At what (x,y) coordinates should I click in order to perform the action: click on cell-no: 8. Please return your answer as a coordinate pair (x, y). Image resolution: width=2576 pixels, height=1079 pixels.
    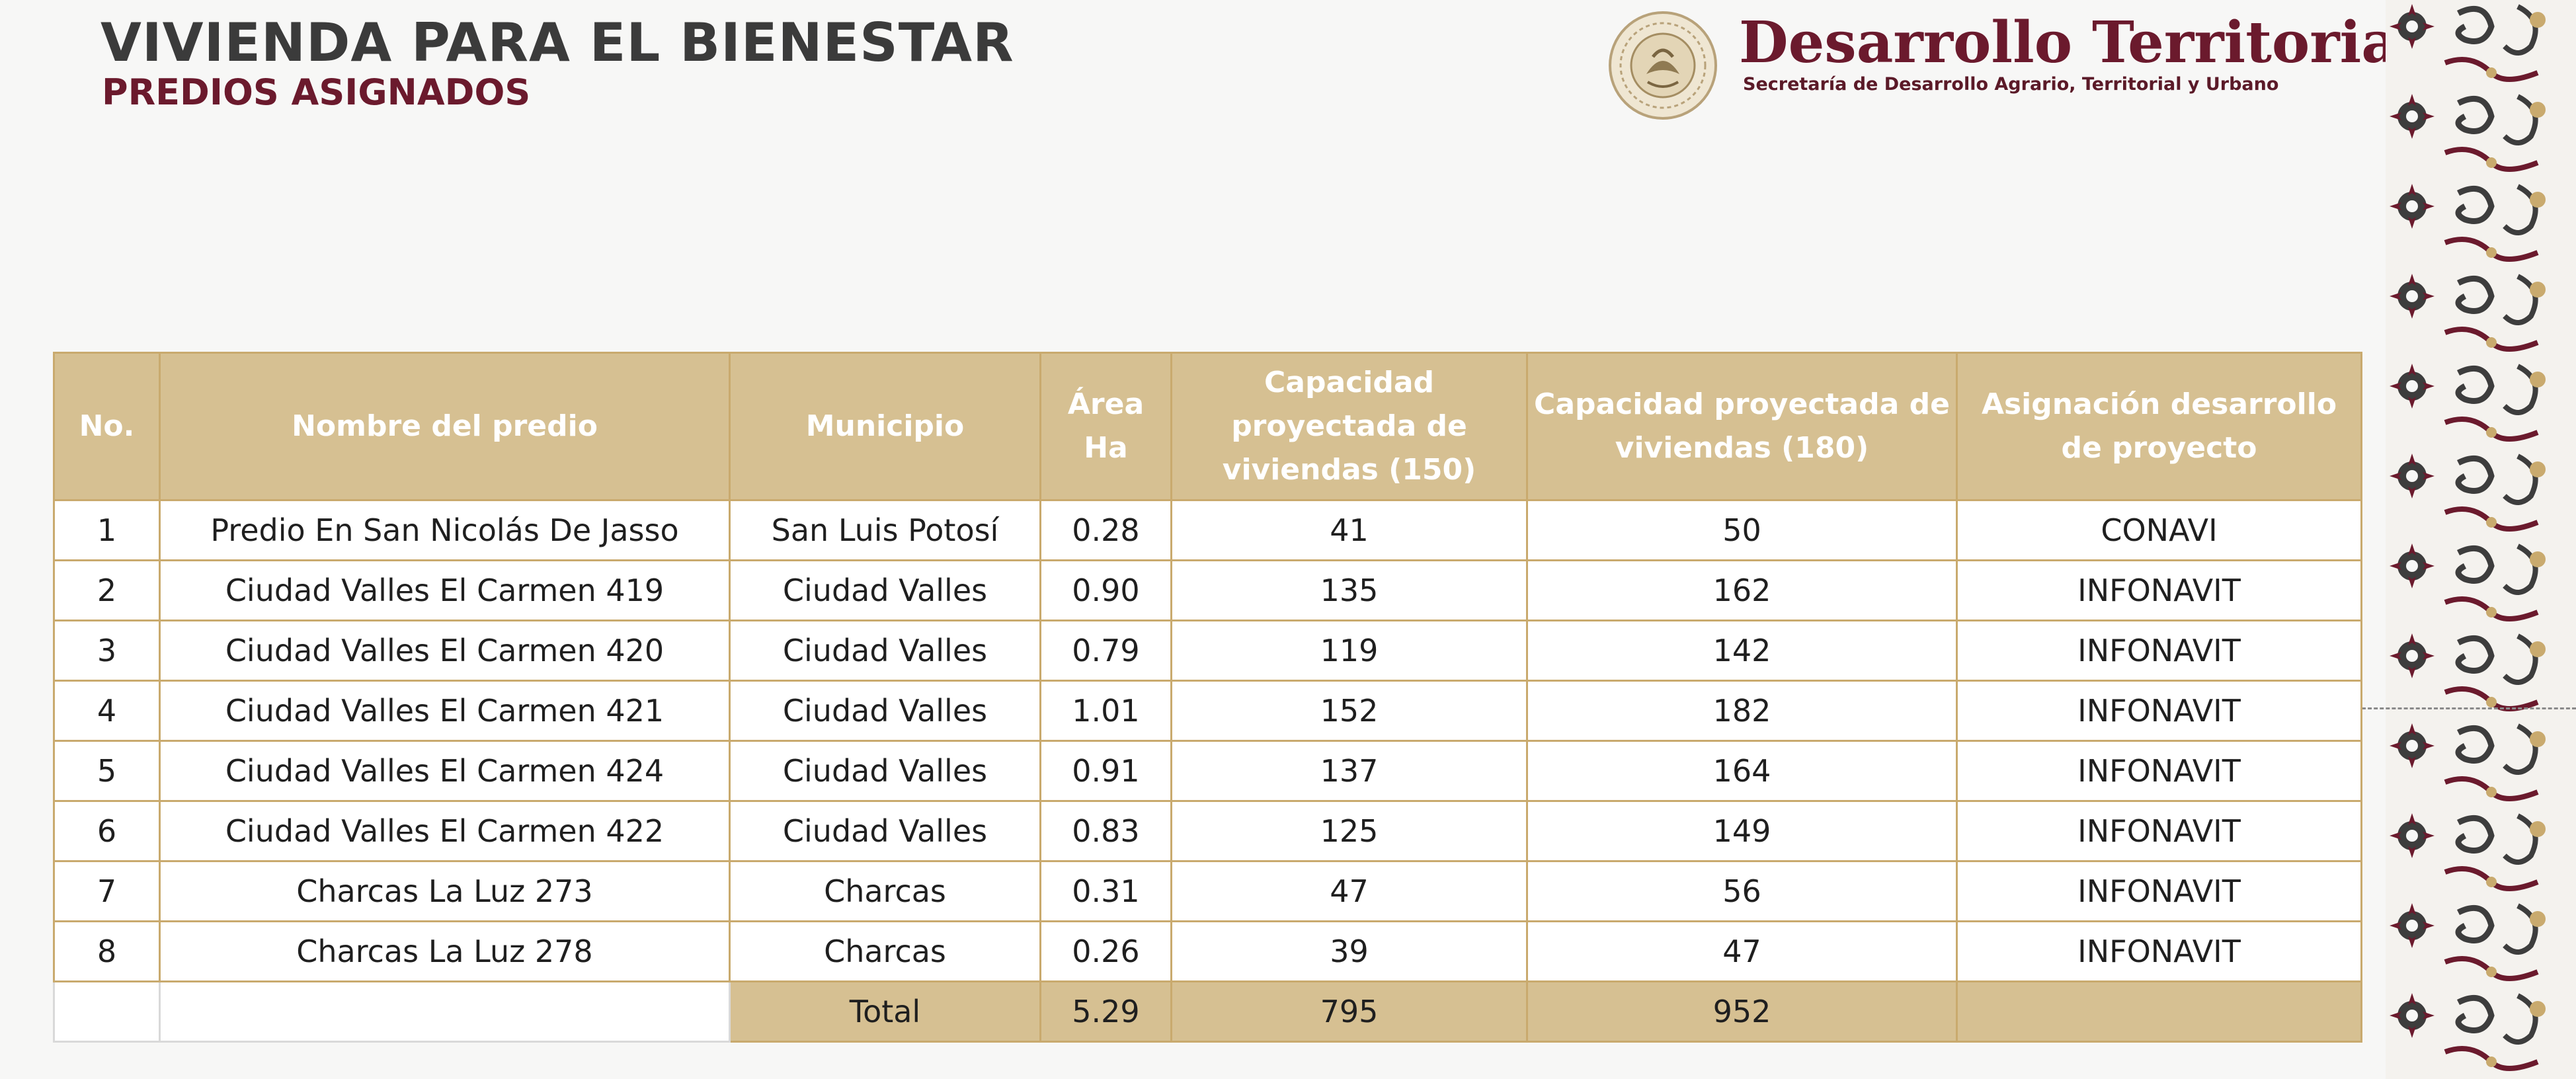
    Looking at the image, I should click on (107, 951).